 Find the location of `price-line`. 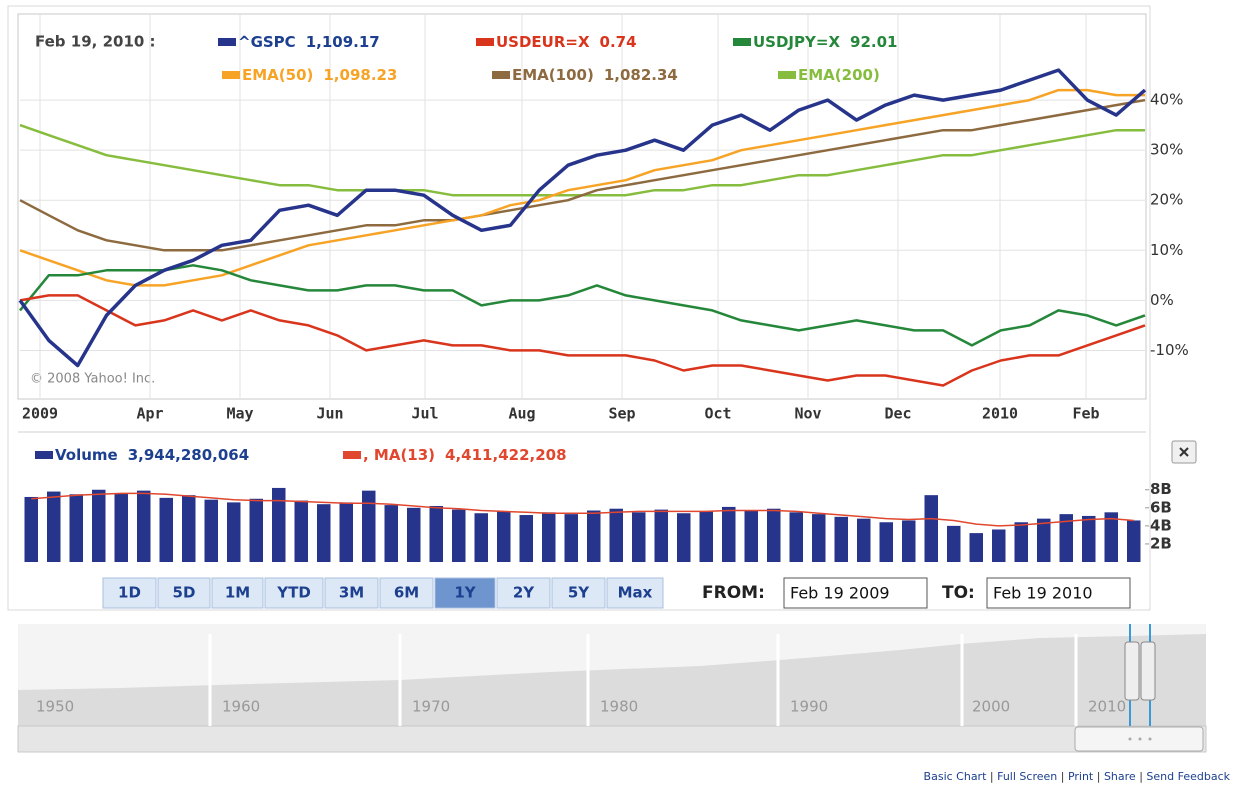

price-line is located at coordinates (582, 340).